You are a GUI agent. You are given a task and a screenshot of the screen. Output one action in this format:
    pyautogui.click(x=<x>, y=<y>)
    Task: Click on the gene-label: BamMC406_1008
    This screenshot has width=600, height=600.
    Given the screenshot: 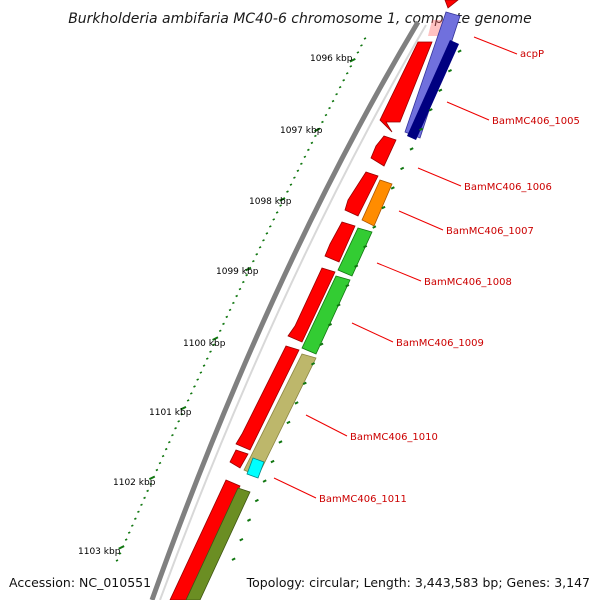 What is the action you would take?
    pyautogui.click(x=468, y=282)
    